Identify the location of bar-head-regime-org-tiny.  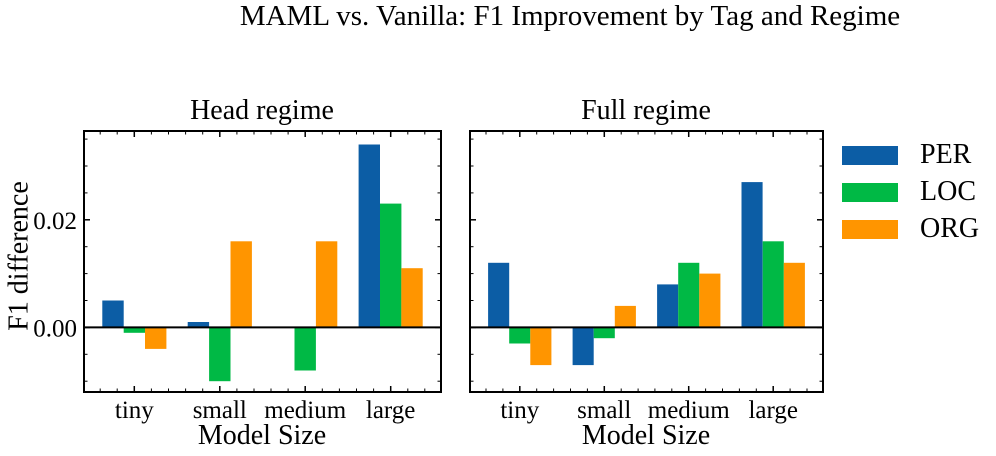
(156, 338).